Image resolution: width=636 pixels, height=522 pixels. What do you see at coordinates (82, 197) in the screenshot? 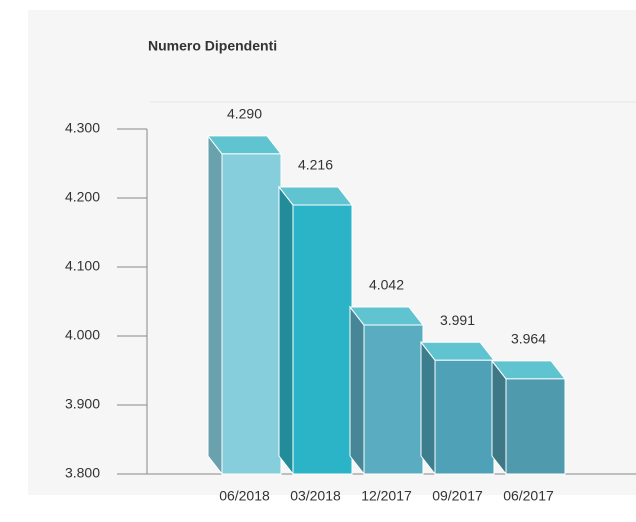
I see `y-tick-label: 4.200` at bounding box center [82, 197].